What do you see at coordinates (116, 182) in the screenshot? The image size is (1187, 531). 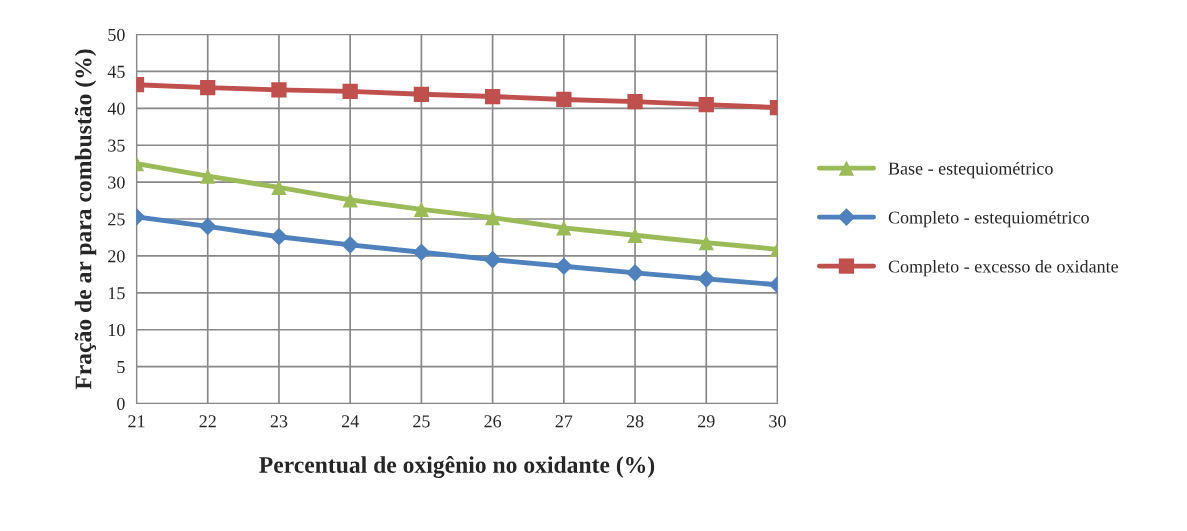 I see `y-tick-label: 30` at bounding box center [116, 182].